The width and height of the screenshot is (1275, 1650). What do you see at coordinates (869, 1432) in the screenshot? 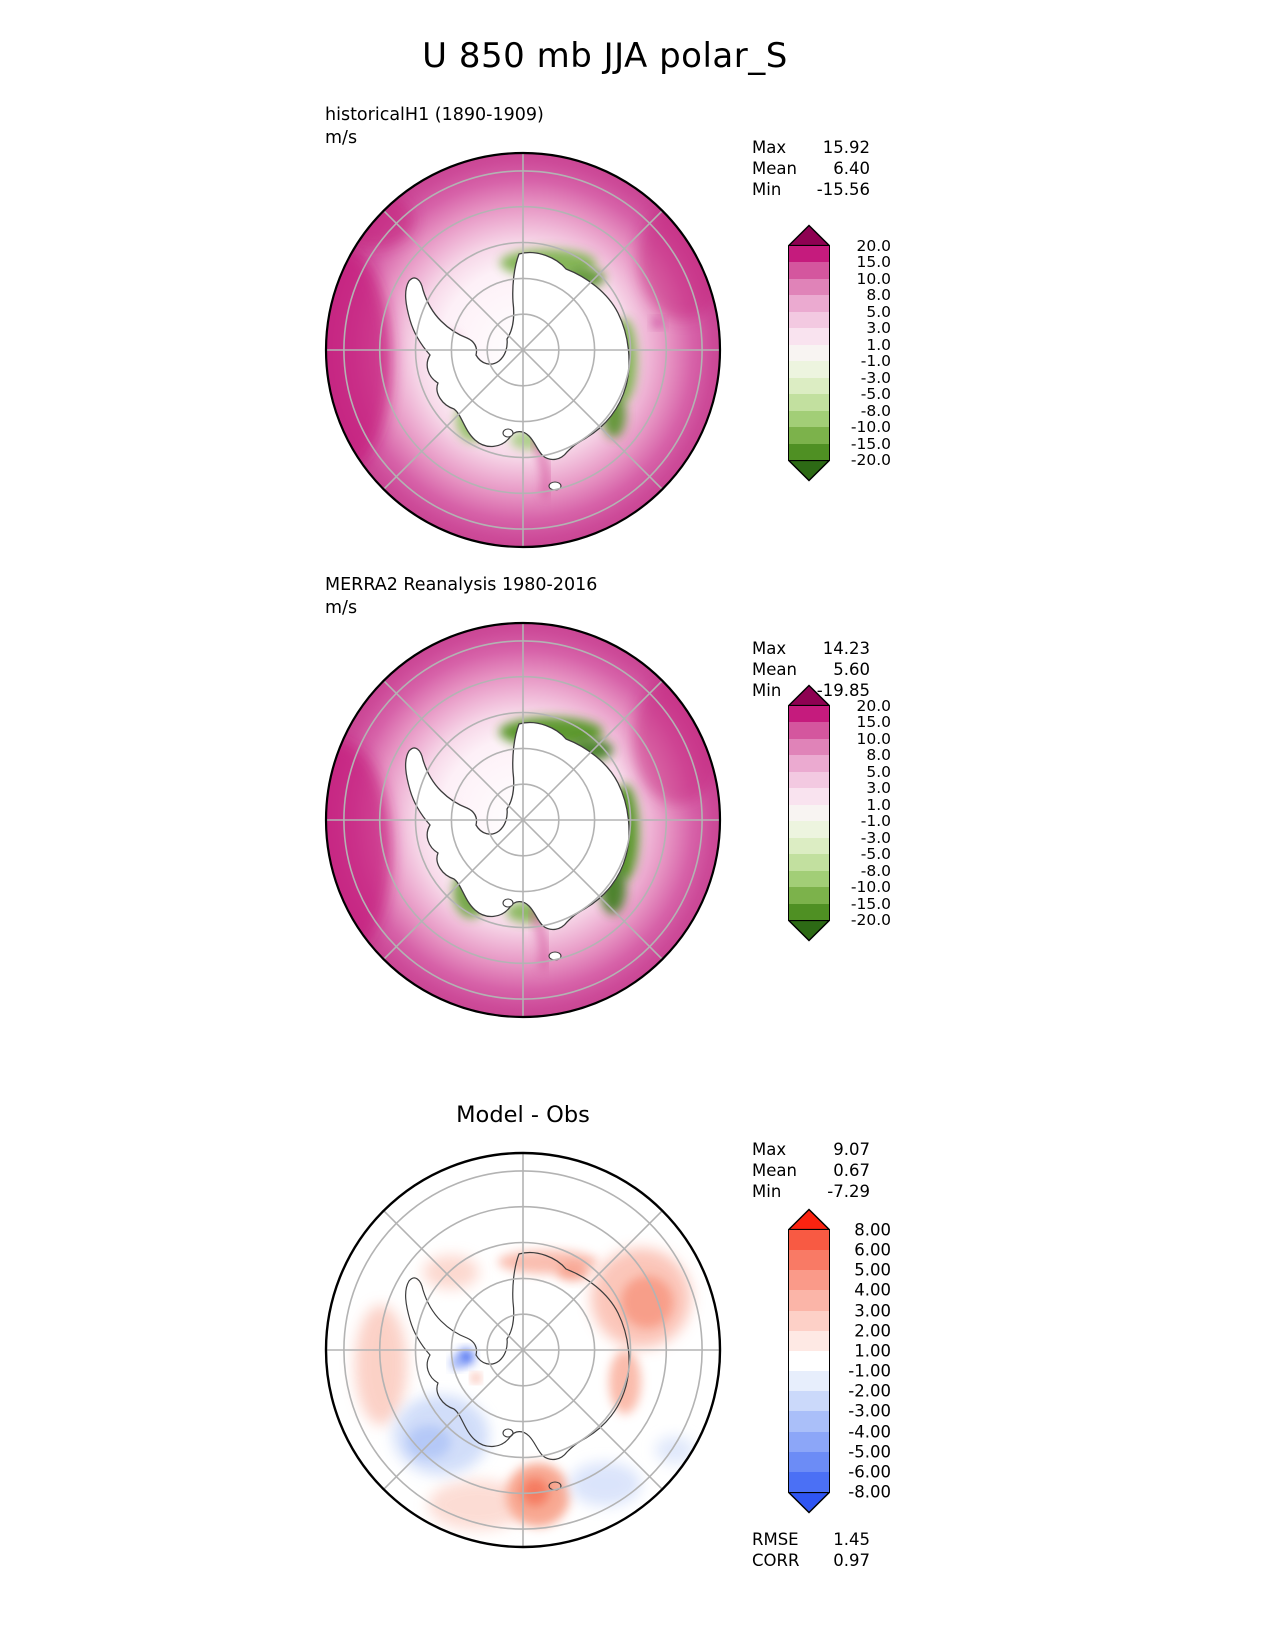
I see `colorbar-tick-label: -4.00` at bounding box center [869, 1432].